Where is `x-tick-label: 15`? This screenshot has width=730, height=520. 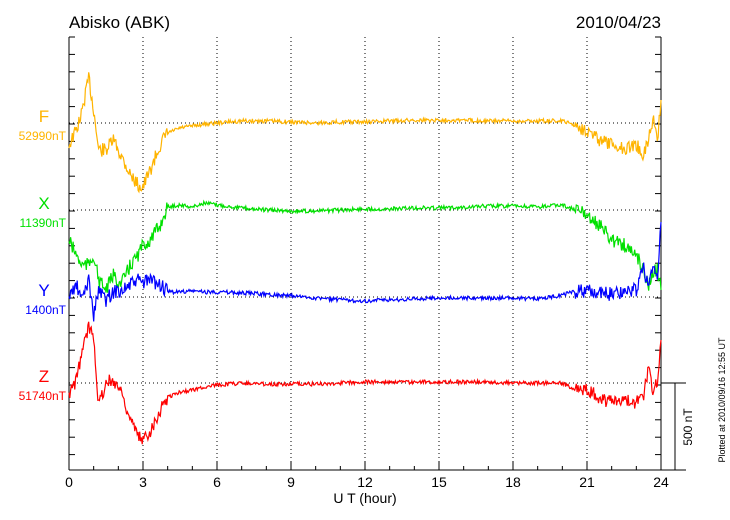 x-tick-label: 15 is located at coordinates (439, 482).